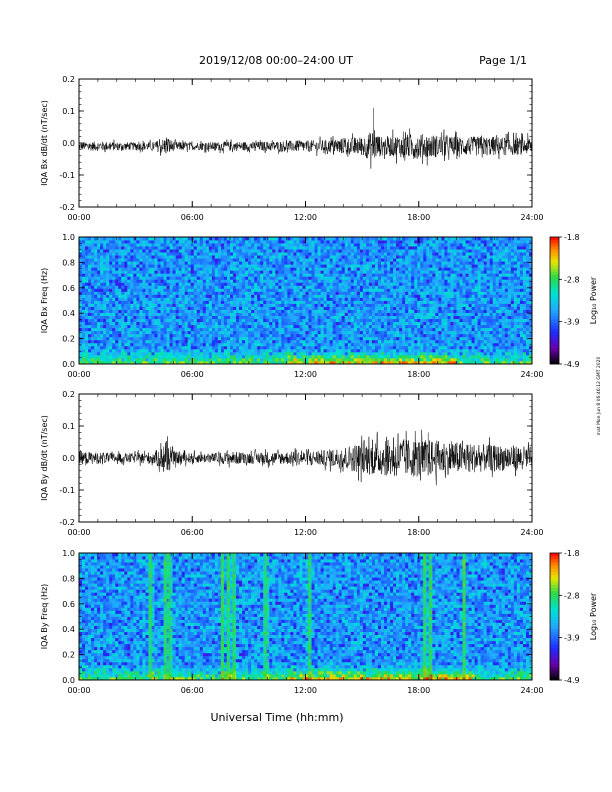 The width and height of the screenshot is (612, 792). What do you see at coordinates (305, 616) in the screenshot?
I see `spectrogram-by_freq` at bounding box center [305, 616].